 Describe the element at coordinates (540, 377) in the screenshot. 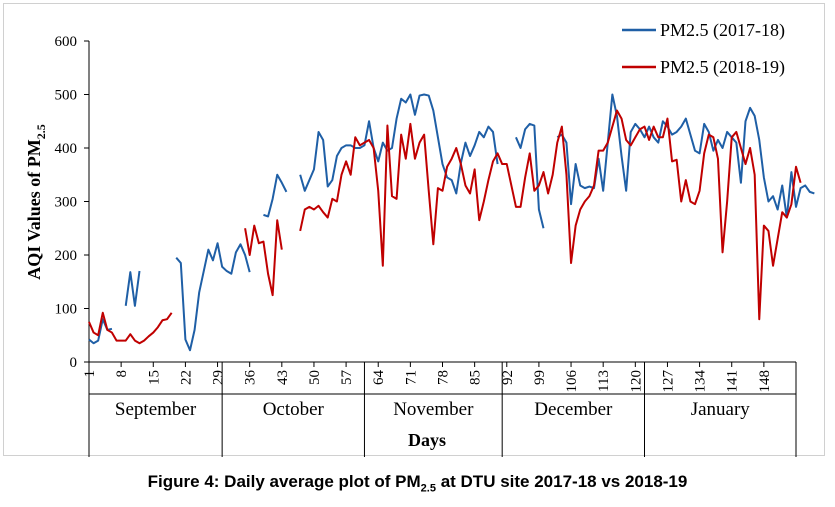

I see `x-tick-label: 99` at that location.